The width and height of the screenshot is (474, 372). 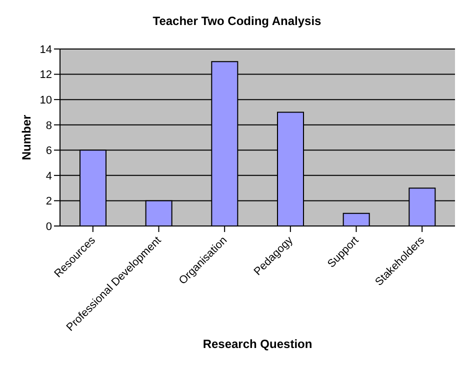 I want to click on y-tick-label: 6, so click(x=49, y=151).